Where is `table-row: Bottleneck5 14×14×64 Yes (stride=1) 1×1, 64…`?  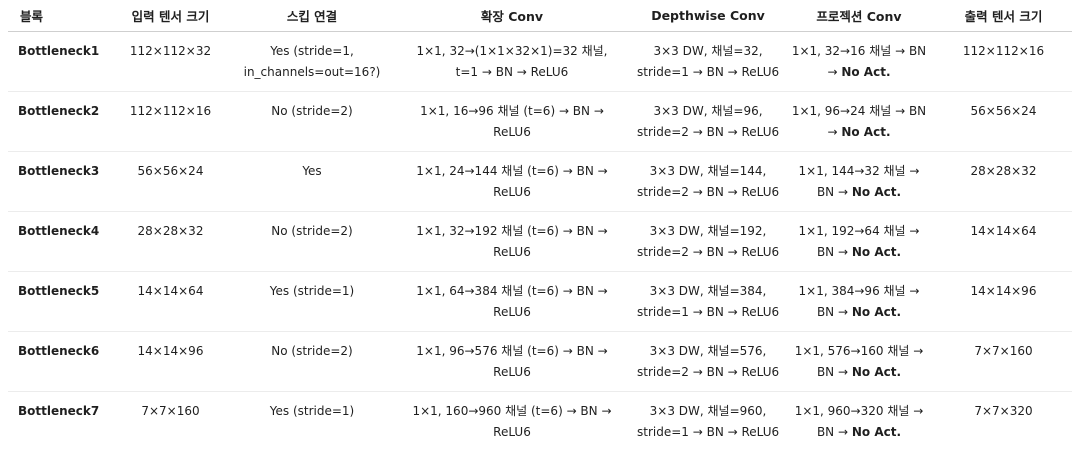
table-row: Bottleneck5 14×14×64 Yes (stride=1) 1×1, 64… is located at coordinates (540, 301).